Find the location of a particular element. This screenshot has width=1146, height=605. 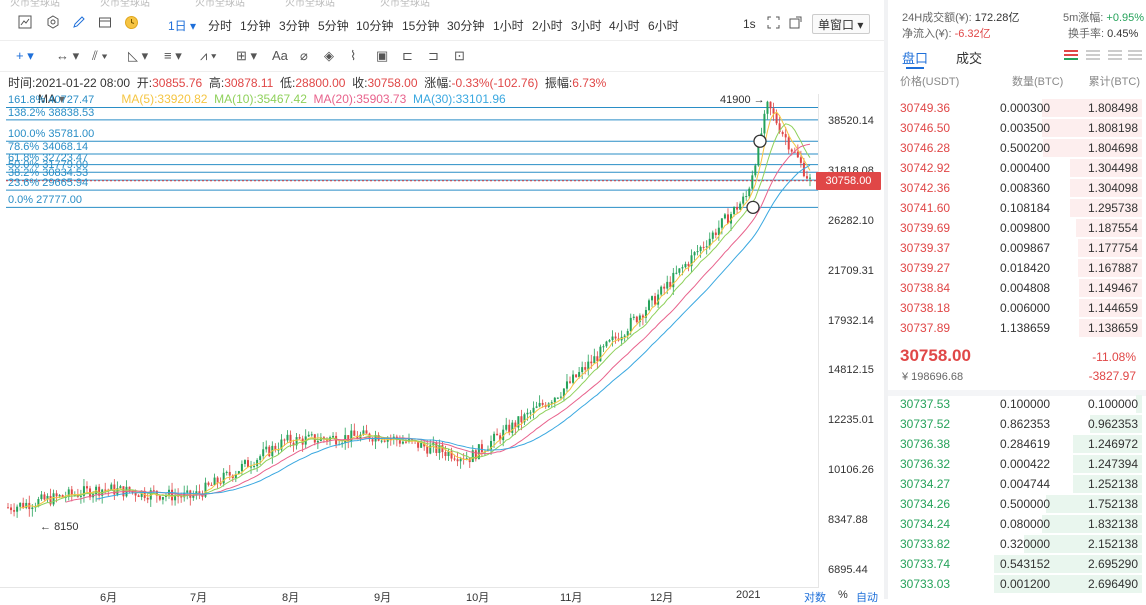

time-axis-line is located at coordinates (409, 587).